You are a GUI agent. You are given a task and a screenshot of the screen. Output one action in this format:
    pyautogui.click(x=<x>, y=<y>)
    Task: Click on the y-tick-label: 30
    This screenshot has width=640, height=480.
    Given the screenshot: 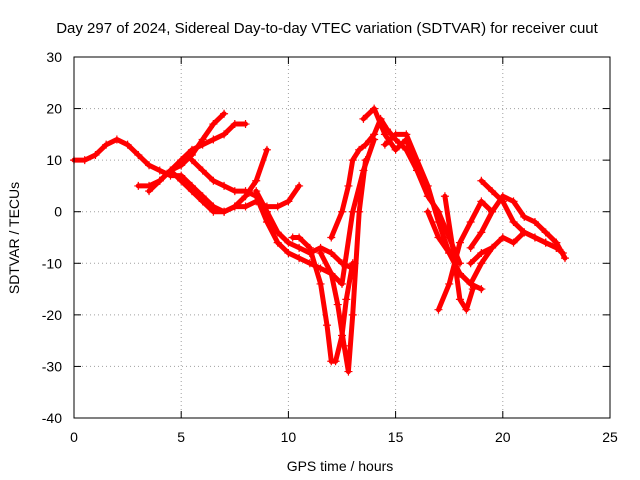 What is the action you would take?
    pyautogui.click(x=54, y=57)
    